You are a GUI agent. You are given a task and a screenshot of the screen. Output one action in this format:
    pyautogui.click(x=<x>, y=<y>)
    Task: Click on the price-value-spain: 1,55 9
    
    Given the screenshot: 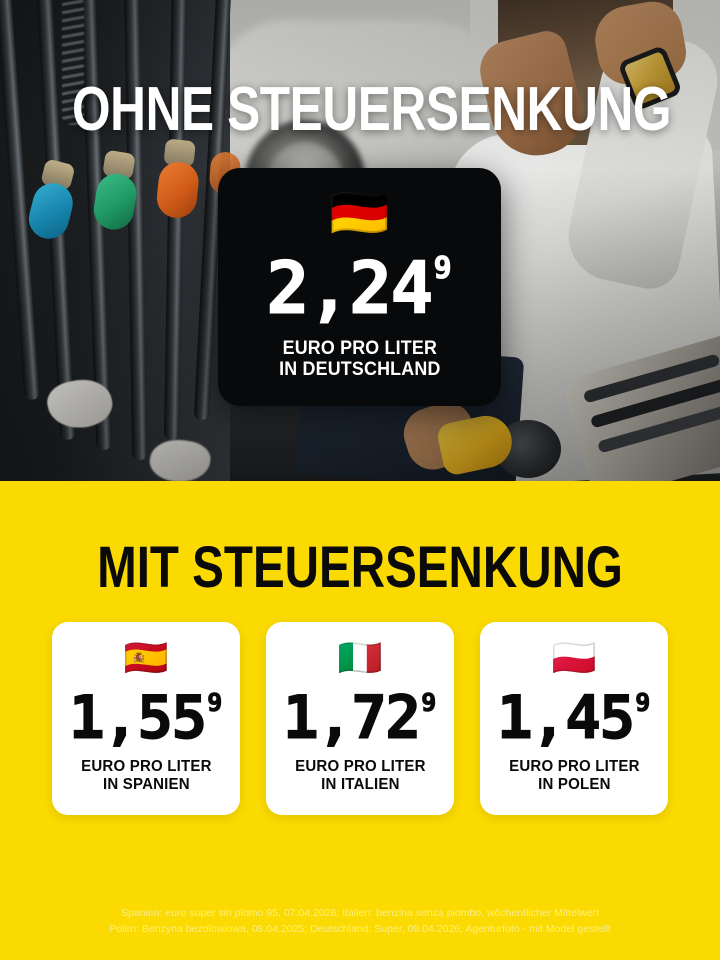 What is the action you would take?
    pyautogui.click(x=146, y=718)
    